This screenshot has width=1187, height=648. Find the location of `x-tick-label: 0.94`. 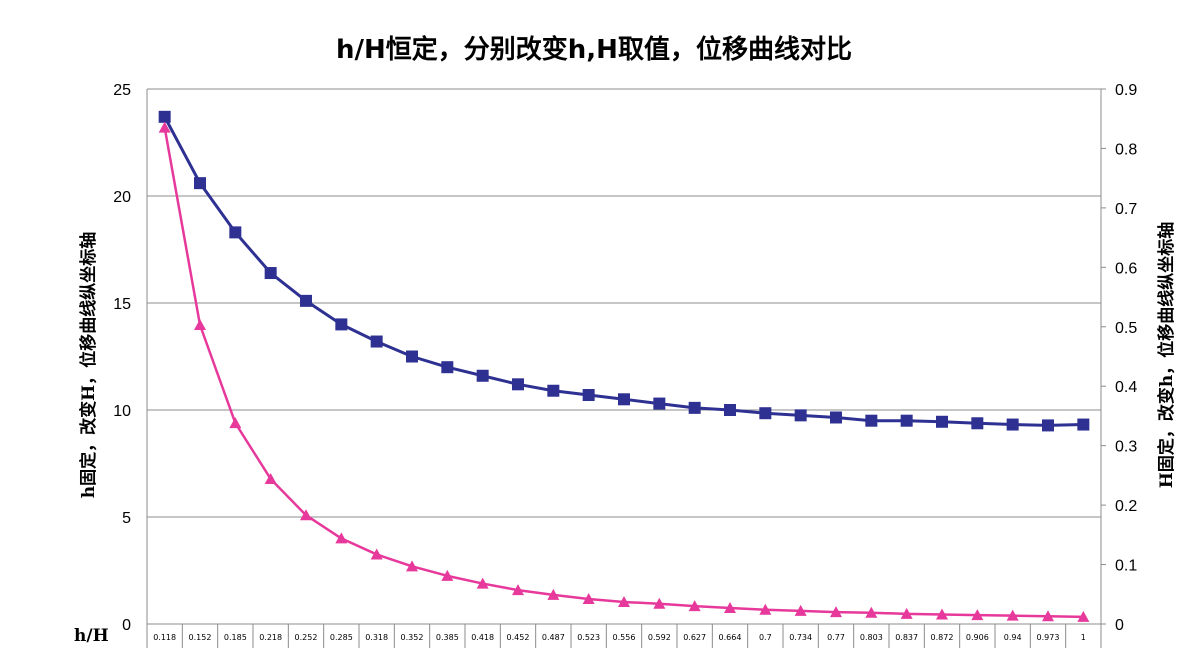

x-tick-label: 0.94 is located at coordinates (1013, 637).